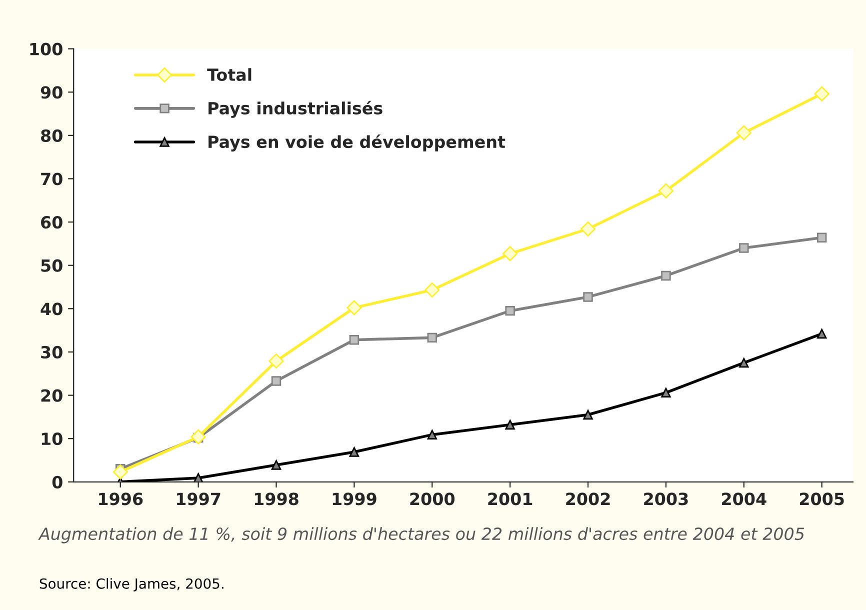 This screenshot has height=610, width=866. What do you see at coordinates (510, 499) in the screenshot?
I see `x-tick-label: 2001` at bounding box center [510, 499].